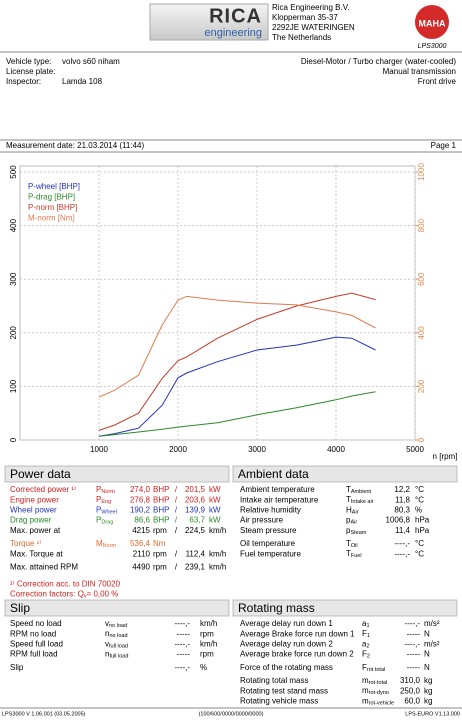  I want to click on row-symbol: HAir, so click(352, 511).